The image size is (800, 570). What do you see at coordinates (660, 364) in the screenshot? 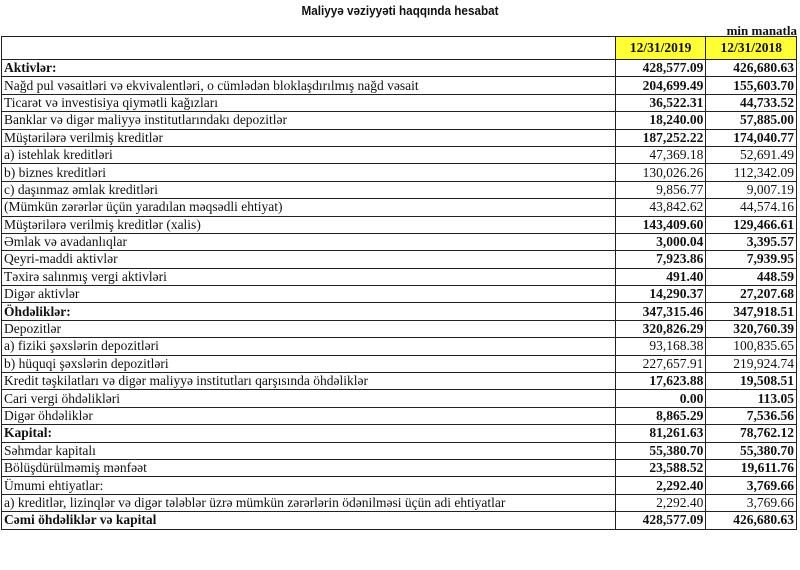
I see `value-2019: 227,657.91` at bounding box center [660, 364].